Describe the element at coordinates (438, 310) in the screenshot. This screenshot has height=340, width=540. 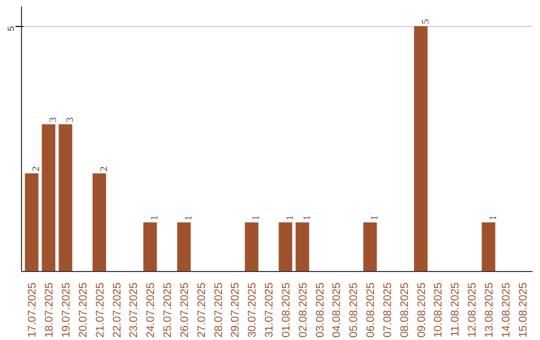
I see `x-tick-label: 10.08.2025` at that location.